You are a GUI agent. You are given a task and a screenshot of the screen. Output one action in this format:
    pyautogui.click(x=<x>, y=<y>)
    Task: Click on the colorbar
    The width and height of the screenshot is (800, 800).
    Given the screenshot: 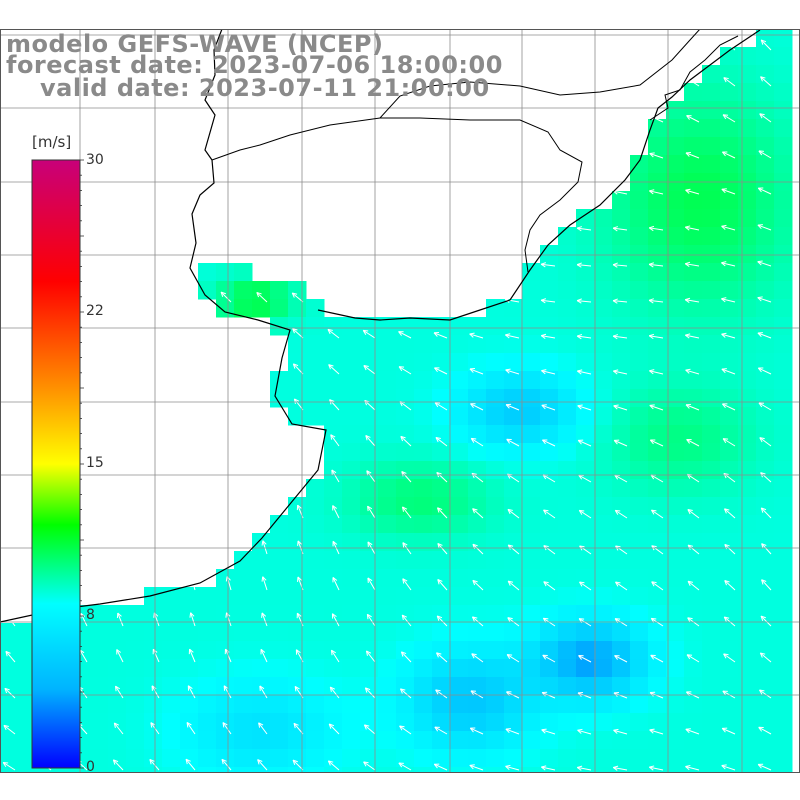 What is the action you would take?
    pyautogui.click(x=56, y=464)
    